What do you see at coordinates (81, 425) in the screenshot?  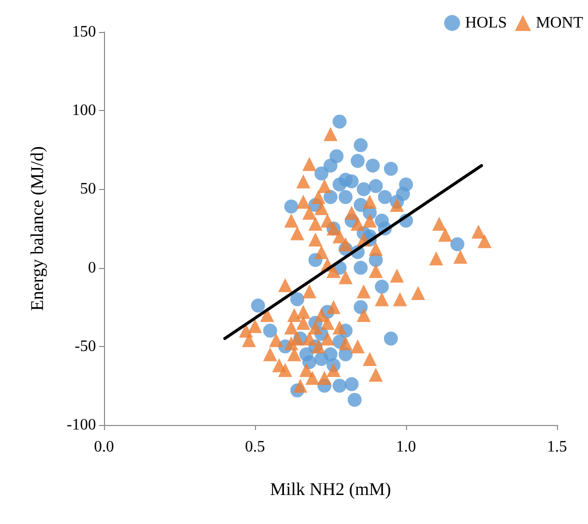 I see `y-tick-label: -100` at bounding box center [81, 425].